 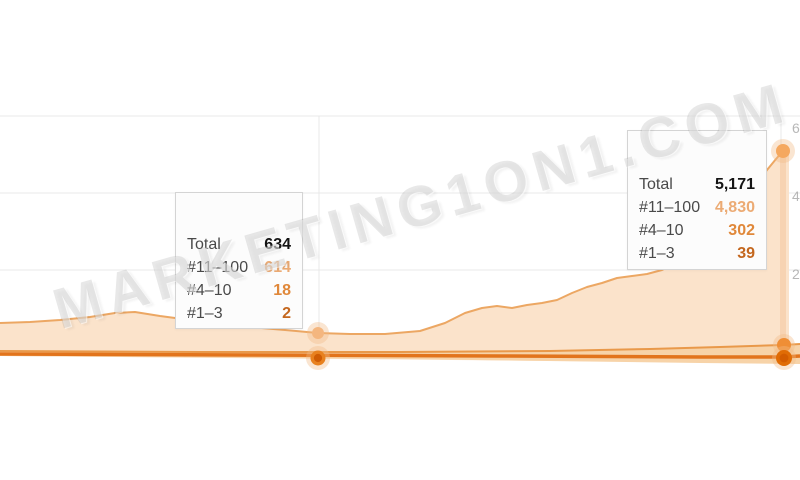 What do you see at coordinates (697, 184) in the screenshot?
I see `tooltip-row: Total 5,171` at bounding box center [697, 184].